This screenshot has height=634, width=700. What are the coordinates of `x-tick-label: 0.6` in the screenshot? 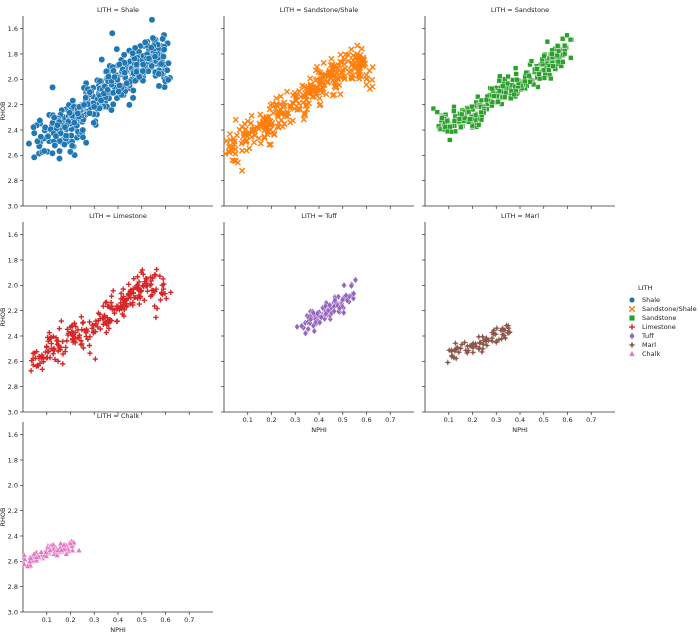 It's located at (567, 420).